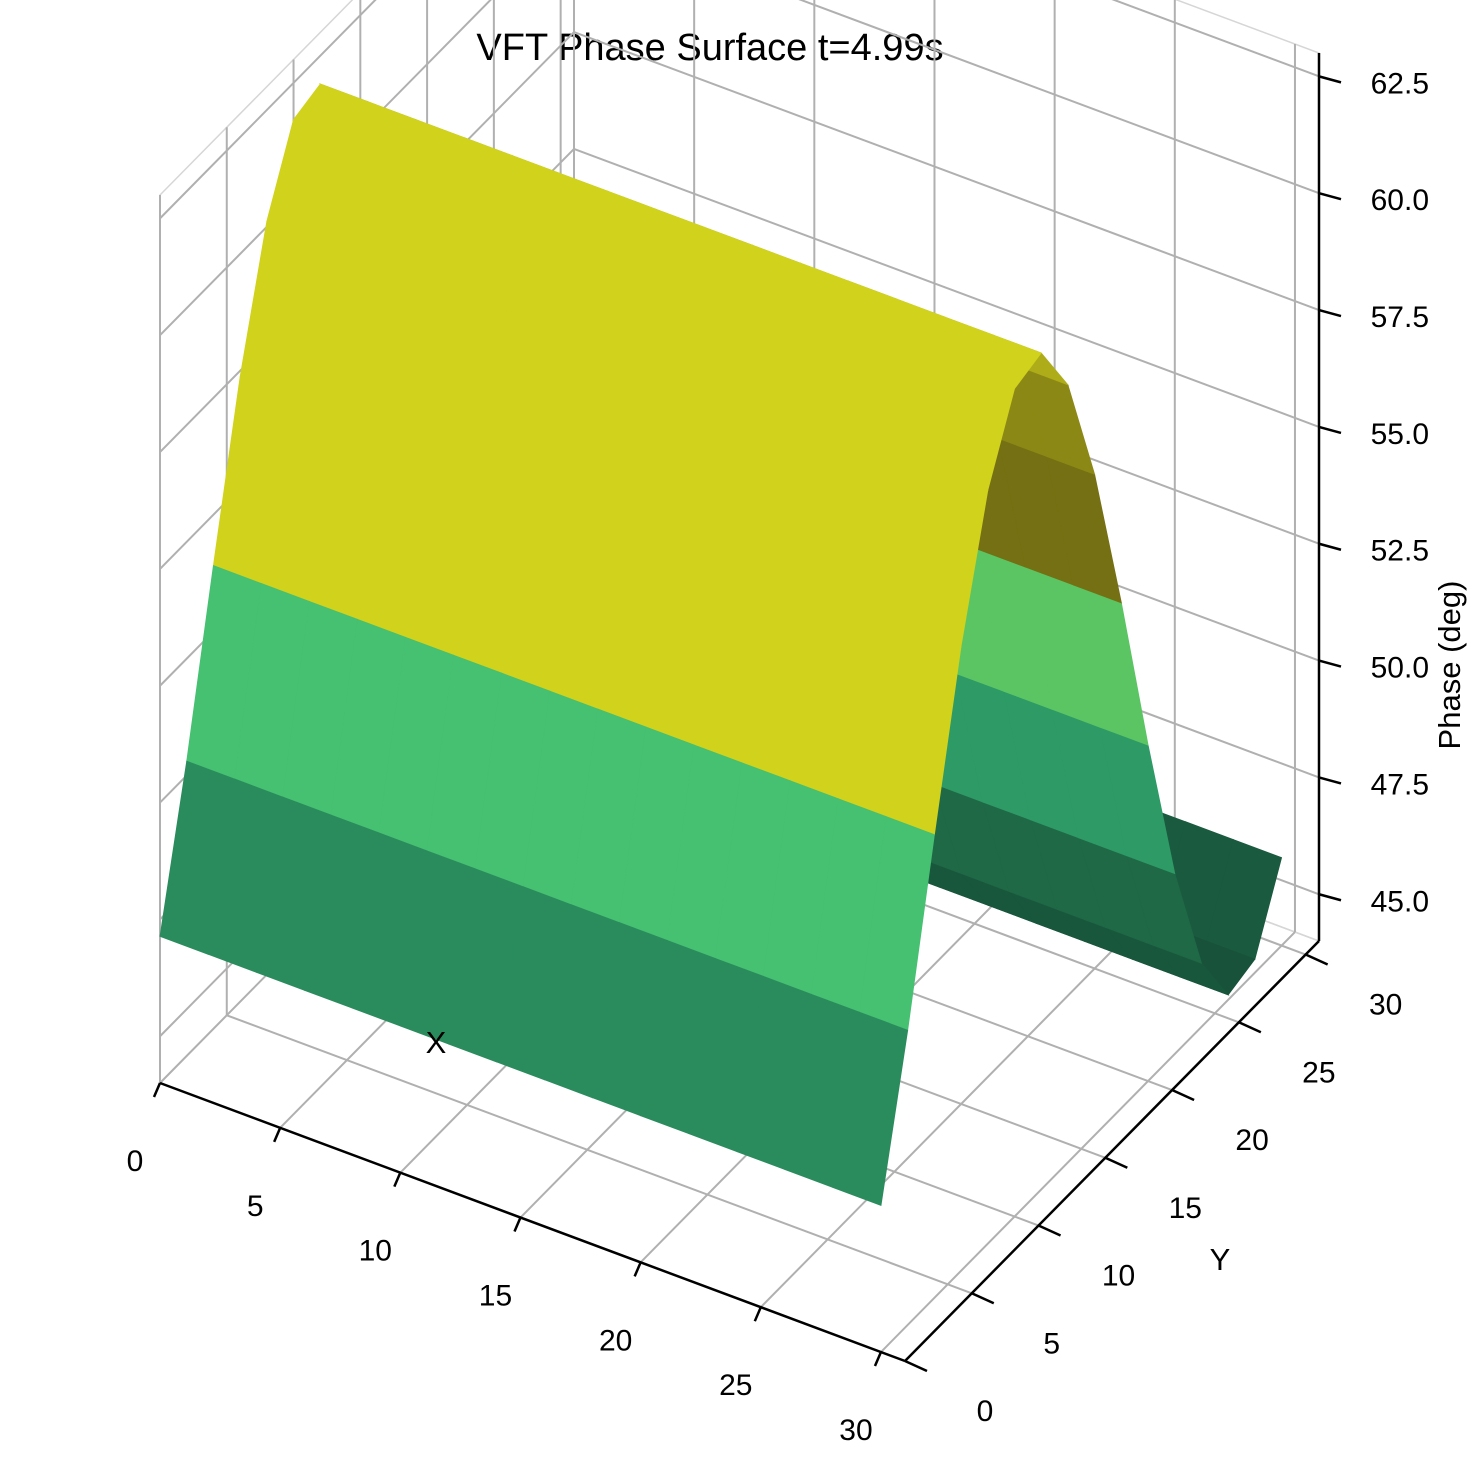  What do you see at coordinates (735, 1385) in the screenshot?
I see `x-tick-label: 25` at bounding box center [735, 1385].